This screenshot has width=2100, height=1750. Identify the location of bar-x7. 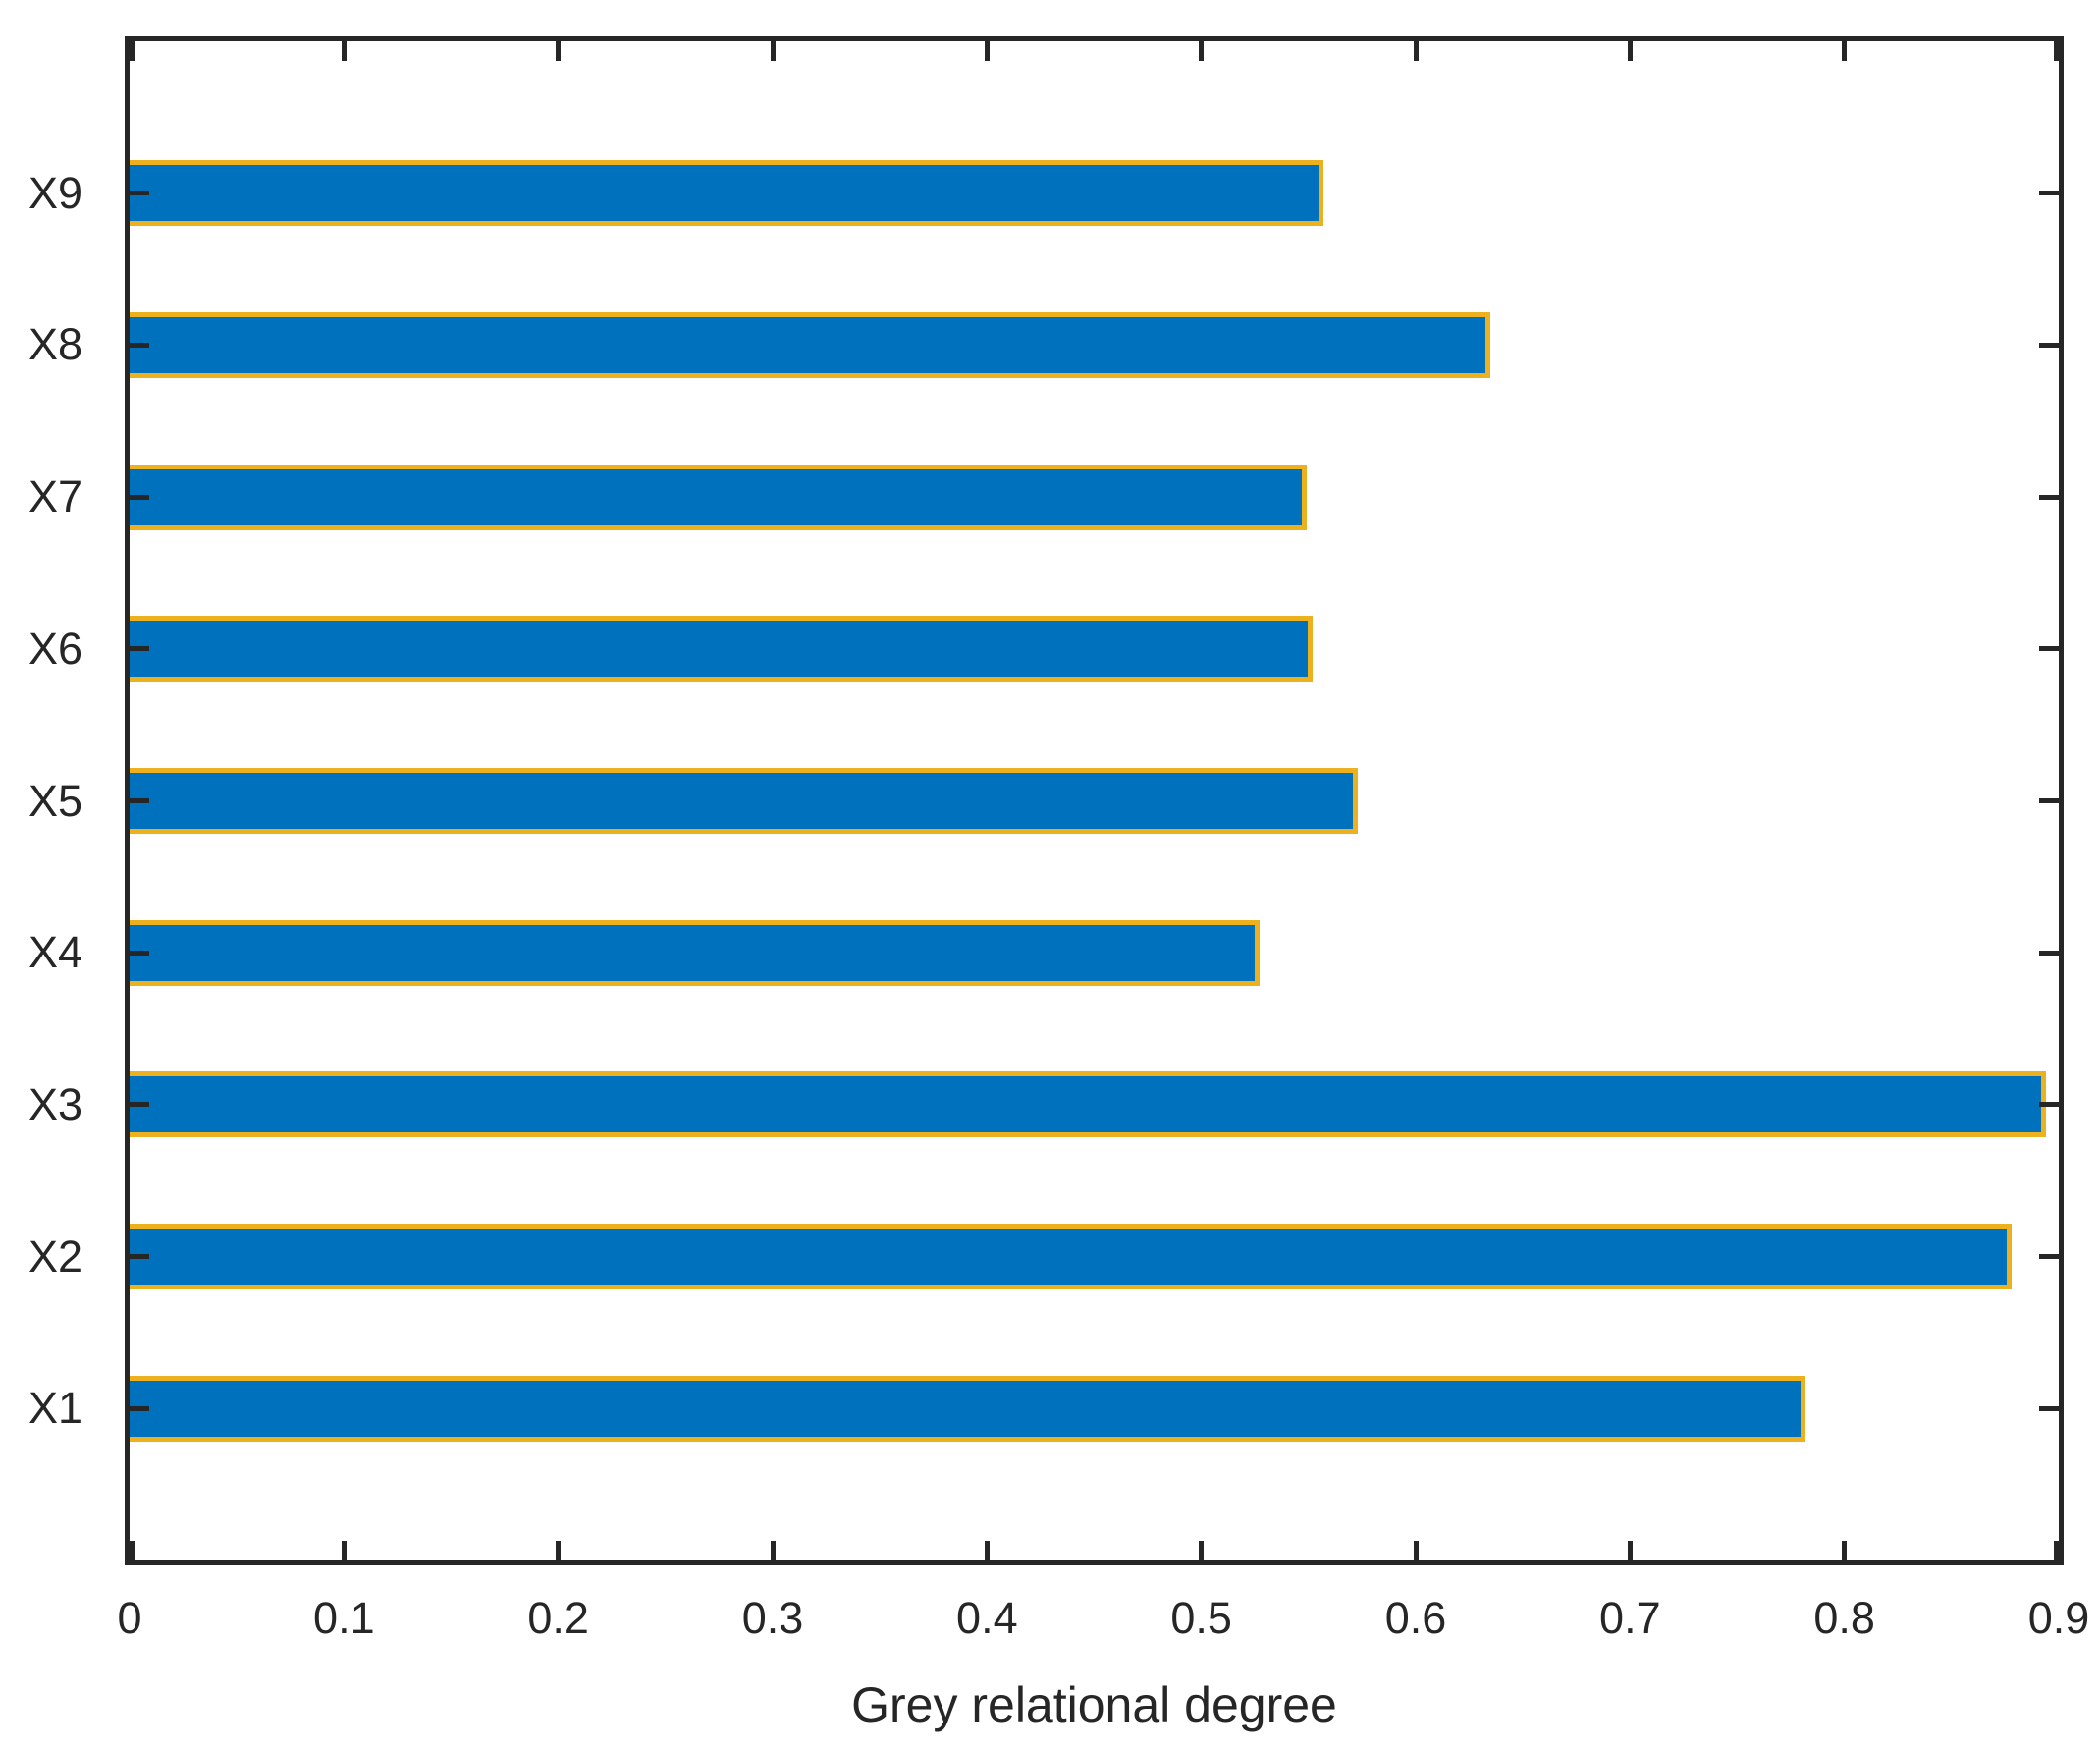
(718, 497).